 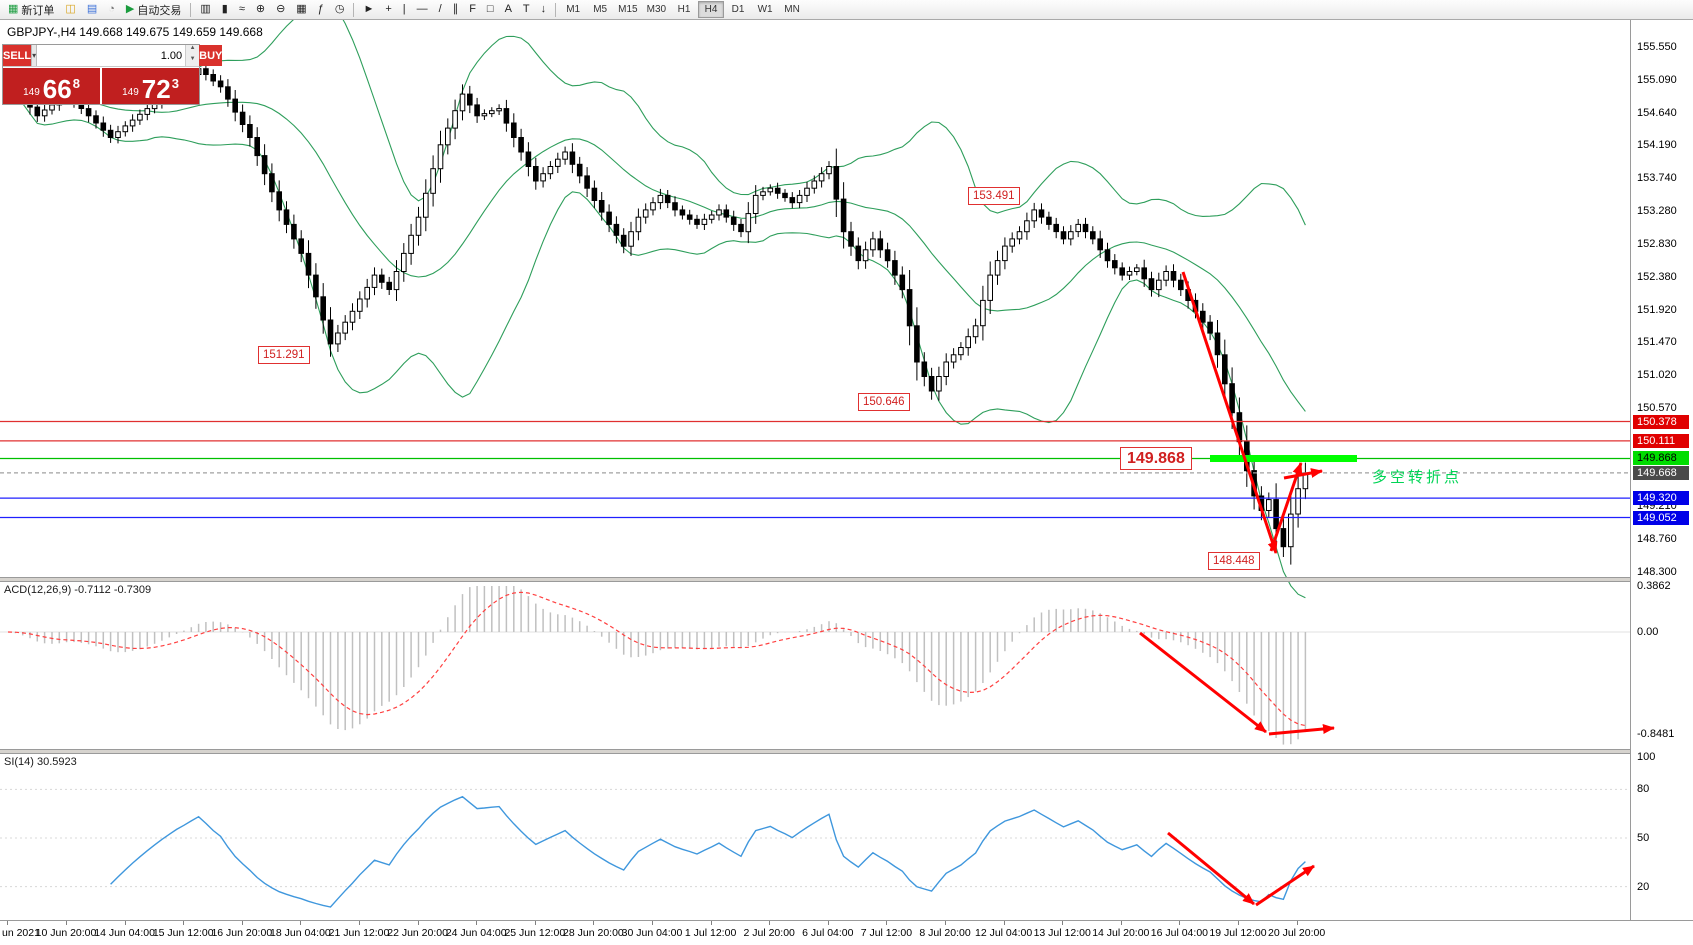 What do you see at coordinates (490, 9) in the screenshot?
I see `shapes-icon: □` at bounding box center [490, 9].